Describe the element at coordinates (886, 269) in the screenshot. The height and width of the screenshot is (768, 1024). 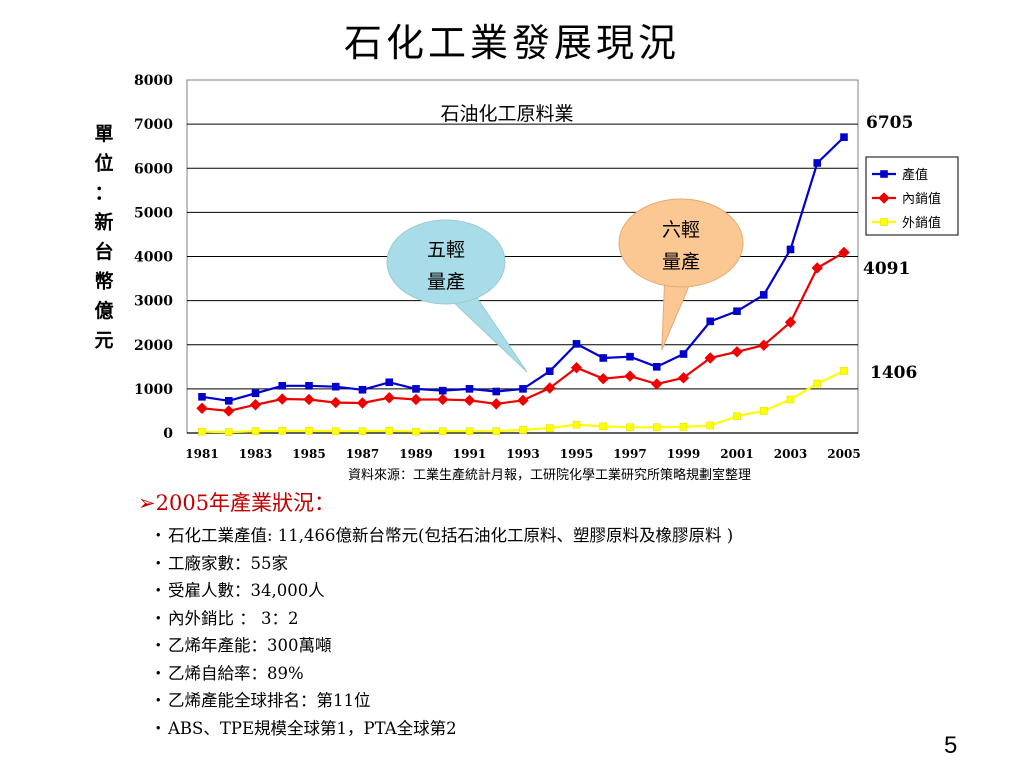
I see `data-label: 4091` at that location.